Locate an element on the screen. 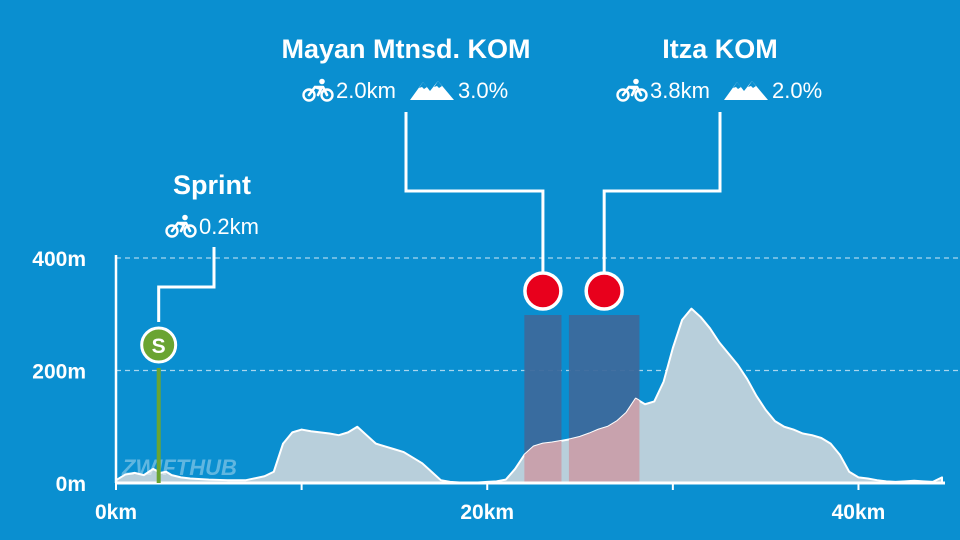 This screenshot has height=540, width=960. segment-length: 3.8km is located at coordinates (680, 90).